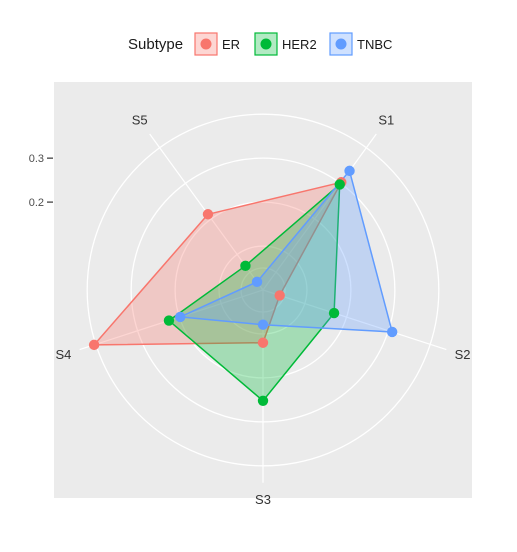 The height and width of the screenshot is (552, 517). Describe the element at coordinates (463, 354) in the screenshot. I see `axis-label-s2: S2` at that location.